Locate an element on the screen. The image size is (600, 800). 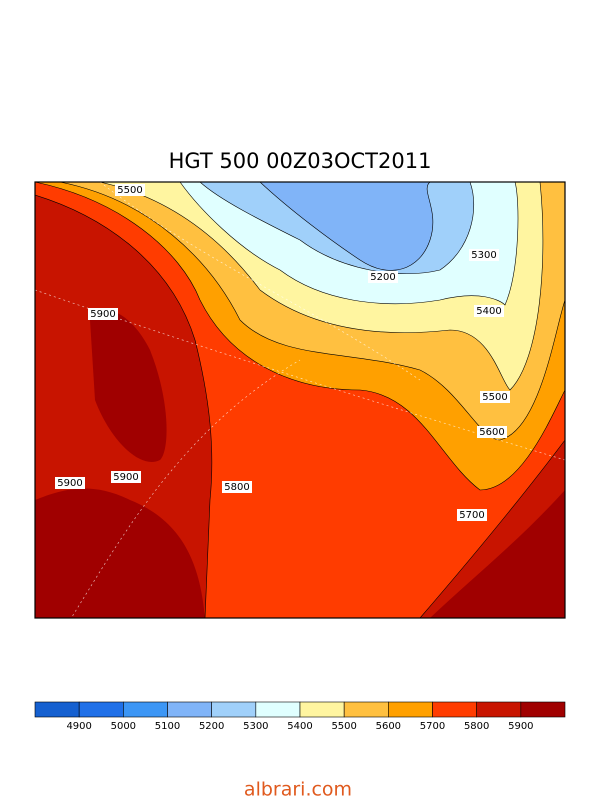
contour-label: 5400 is located at coordinates (489, 311).